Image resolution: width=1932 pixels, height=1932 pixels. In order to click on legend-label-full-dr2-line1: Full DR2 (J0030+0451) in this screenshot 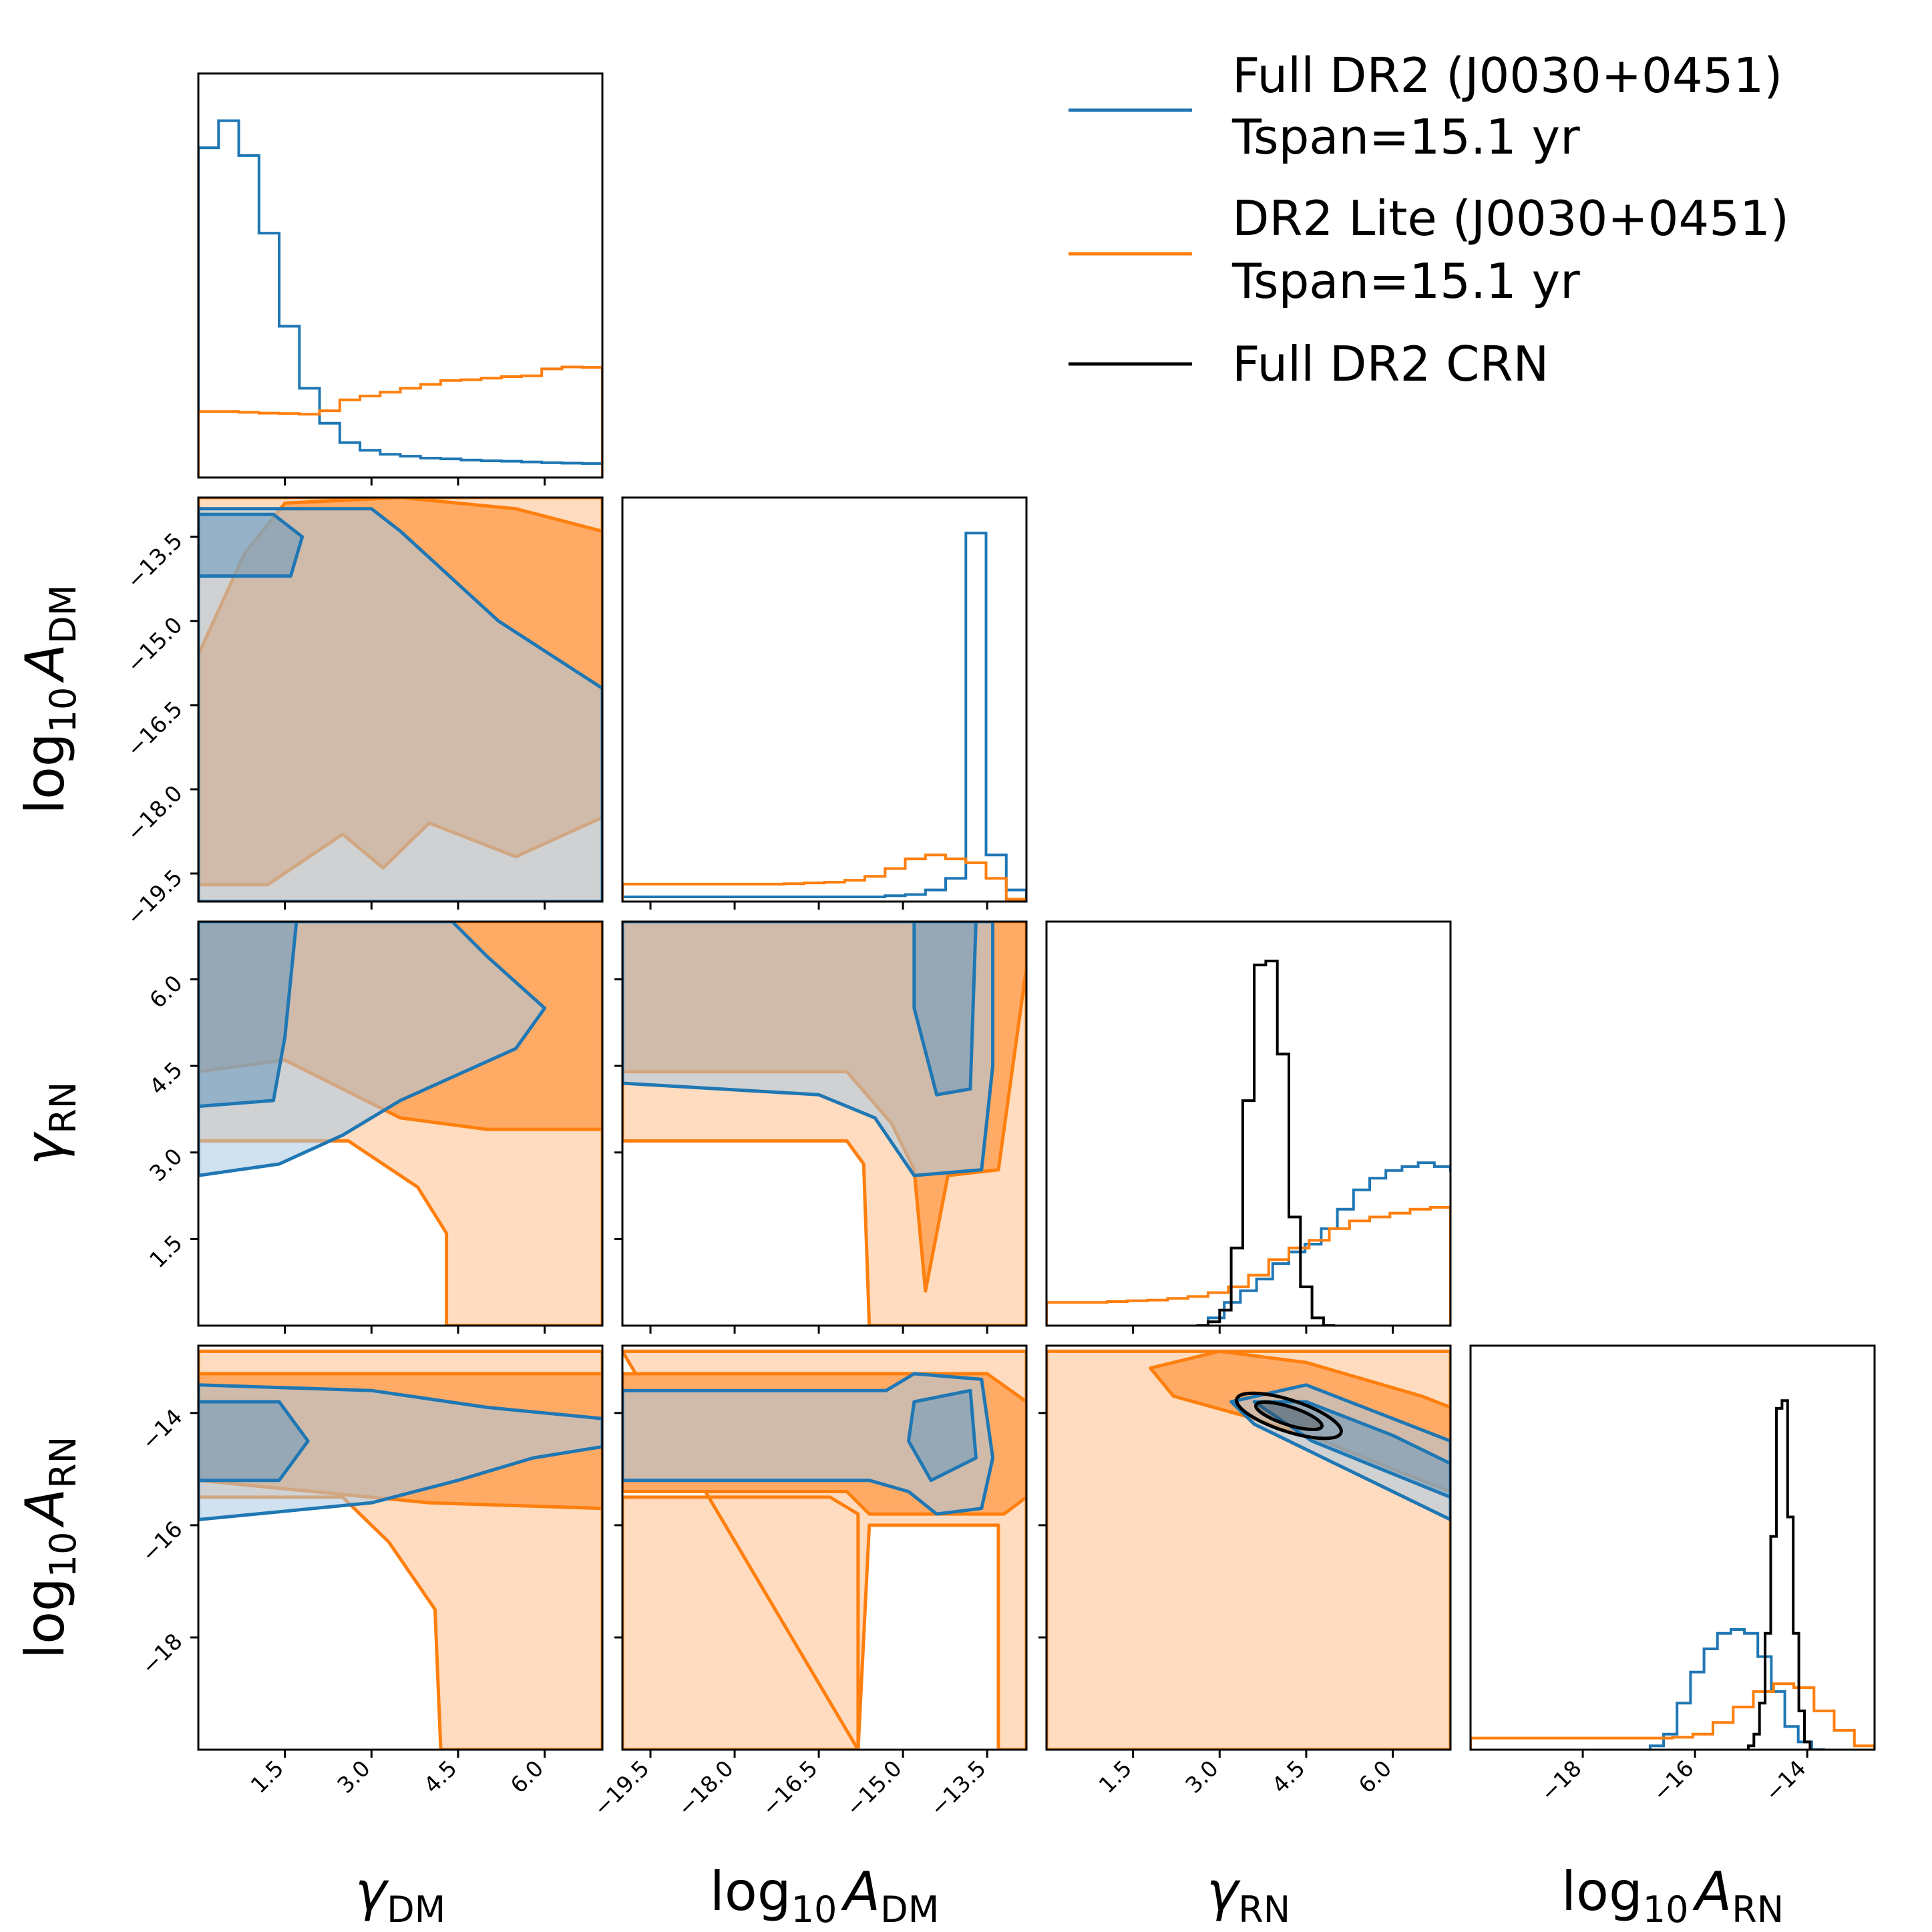, I will do `click(1507, 75)`.